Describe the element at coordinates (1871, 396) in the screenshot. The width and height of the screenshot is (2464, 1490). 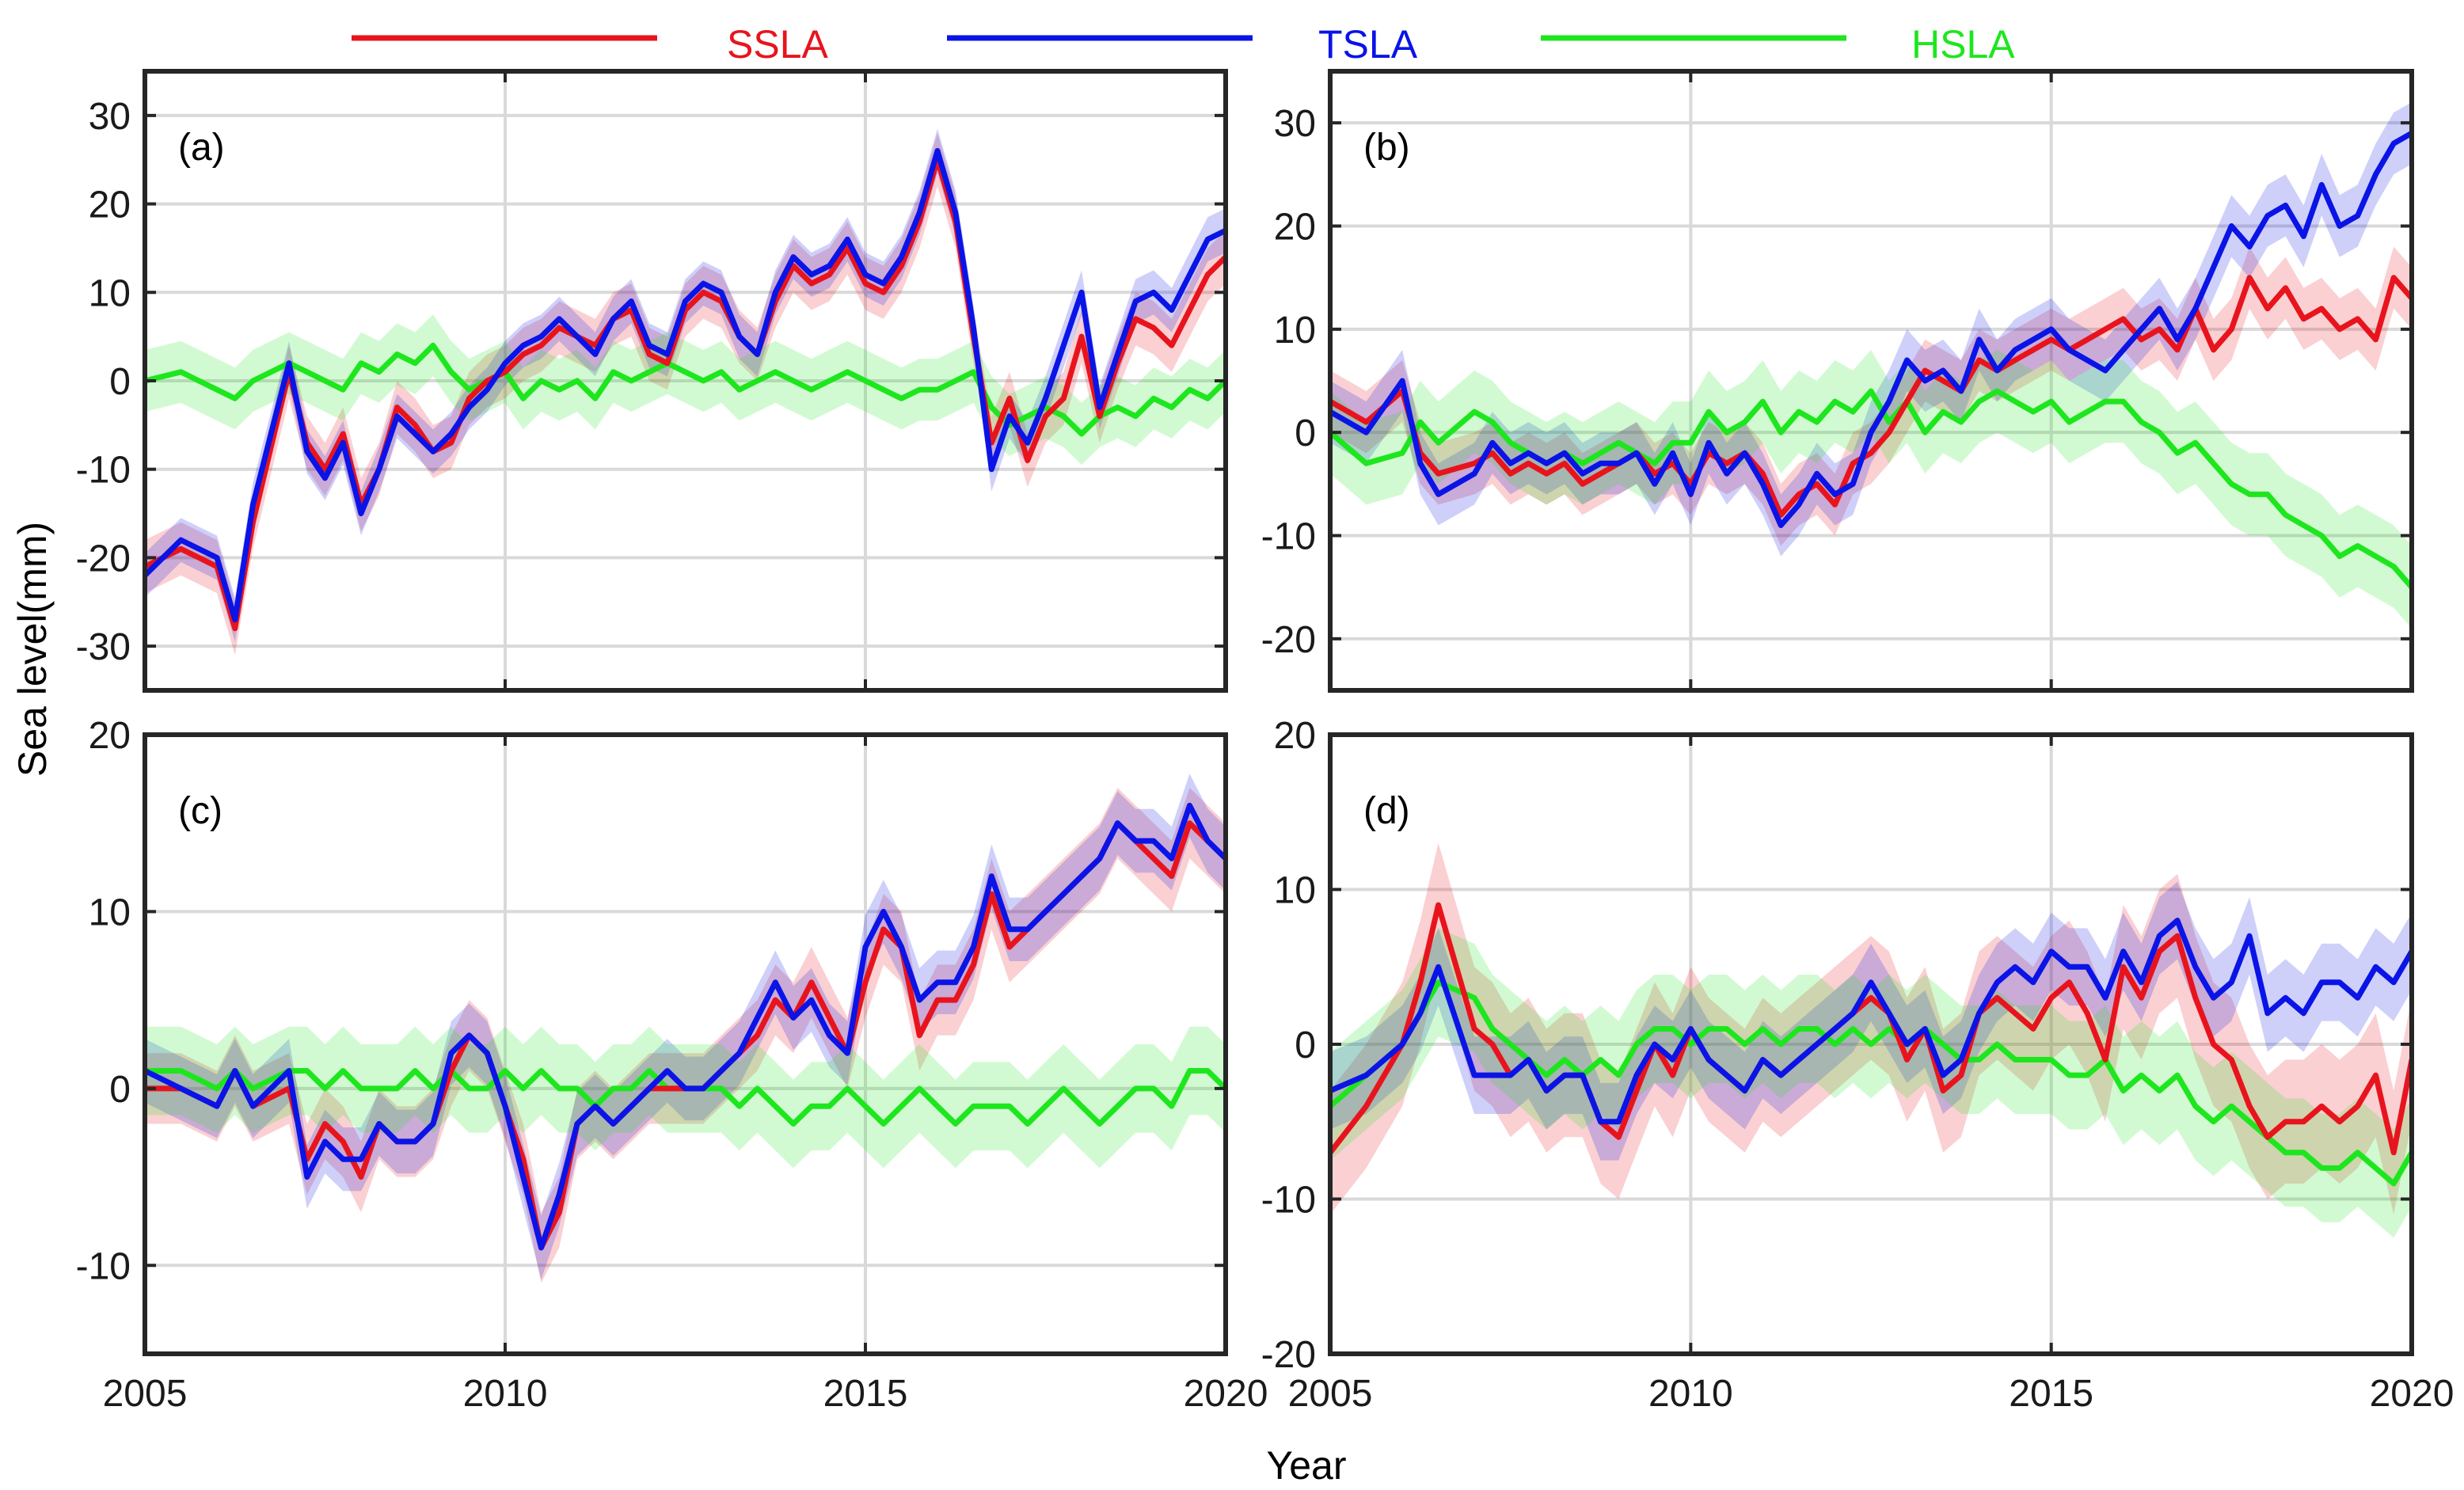
I see `series-line-ssla` at that location.